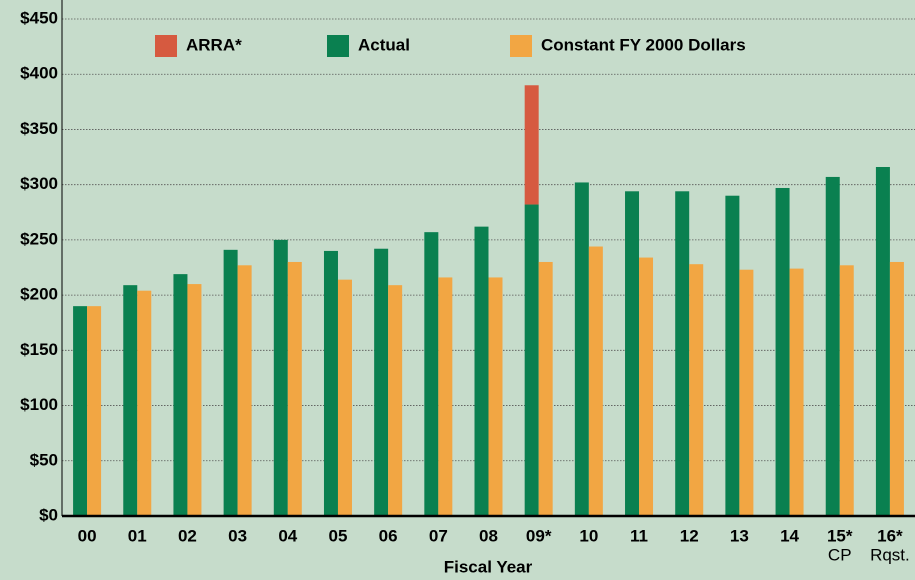  What do you see at coordinates (789, 535) in the screenshot?
I see `x-tick-label: 14` at bounding box center [789, 535].